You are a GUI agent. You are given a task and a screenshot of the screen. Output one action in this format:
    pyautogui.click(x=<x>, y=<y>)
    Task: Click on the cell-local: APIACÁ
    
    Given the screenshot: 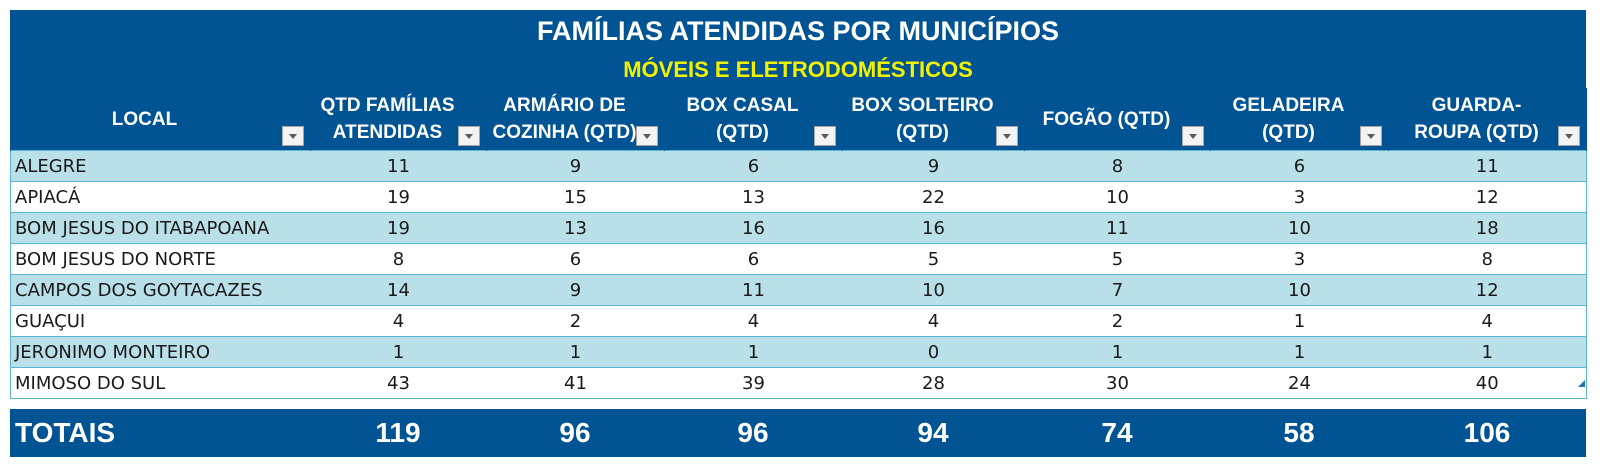 What is the action you would take?
    pyautogui.click(x=160, y=197)
    